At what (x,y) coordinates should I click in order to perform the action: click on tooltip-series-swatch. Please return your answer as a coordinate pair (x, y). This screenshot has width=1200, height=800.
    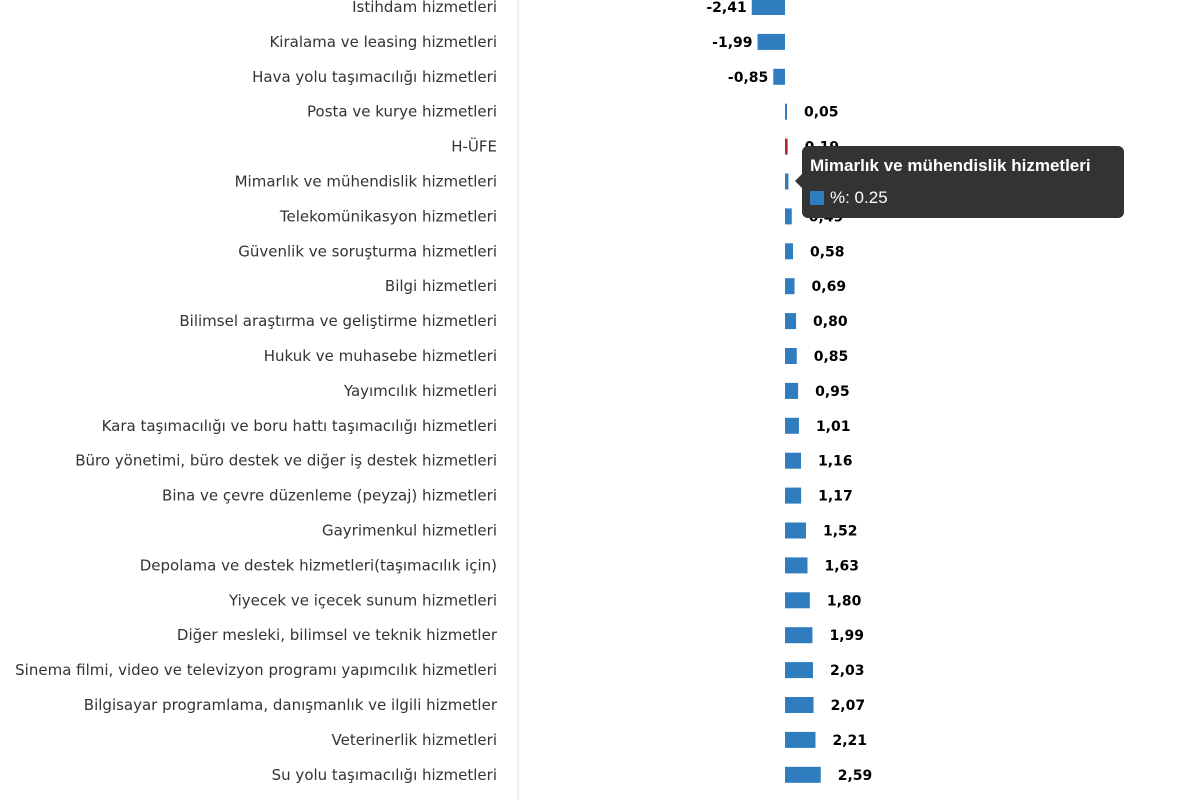
    Looking at the image, I should click on (817, 198).